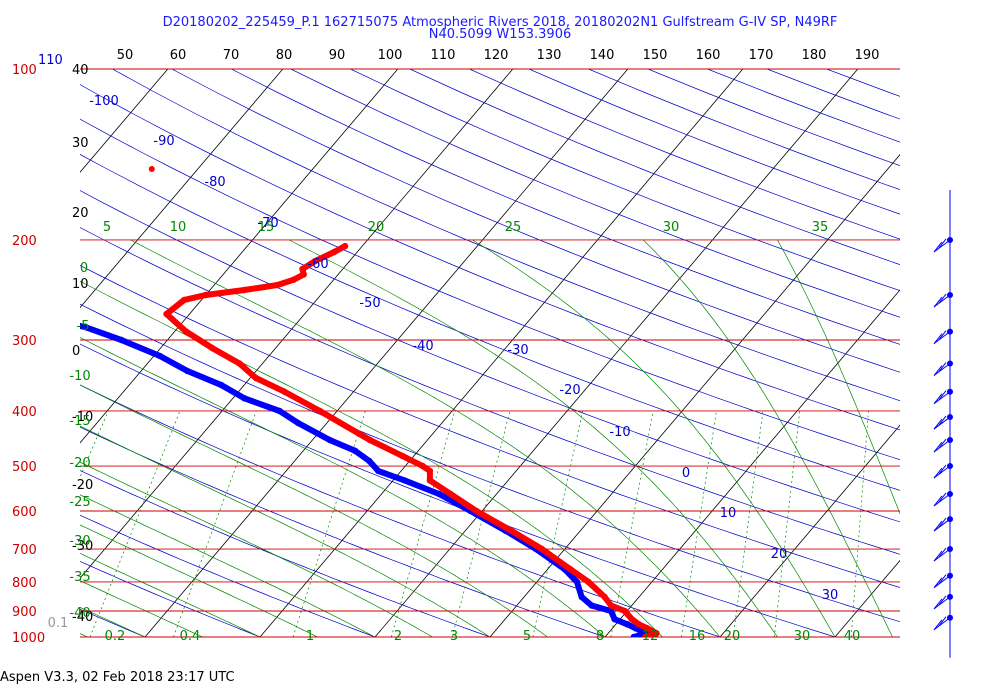 The image size is (1000, 700). What do you see at coordinates (337, 55) in the screenshot?
I see `top-axis-tick-label: 90` at bounding box center [337, 55].